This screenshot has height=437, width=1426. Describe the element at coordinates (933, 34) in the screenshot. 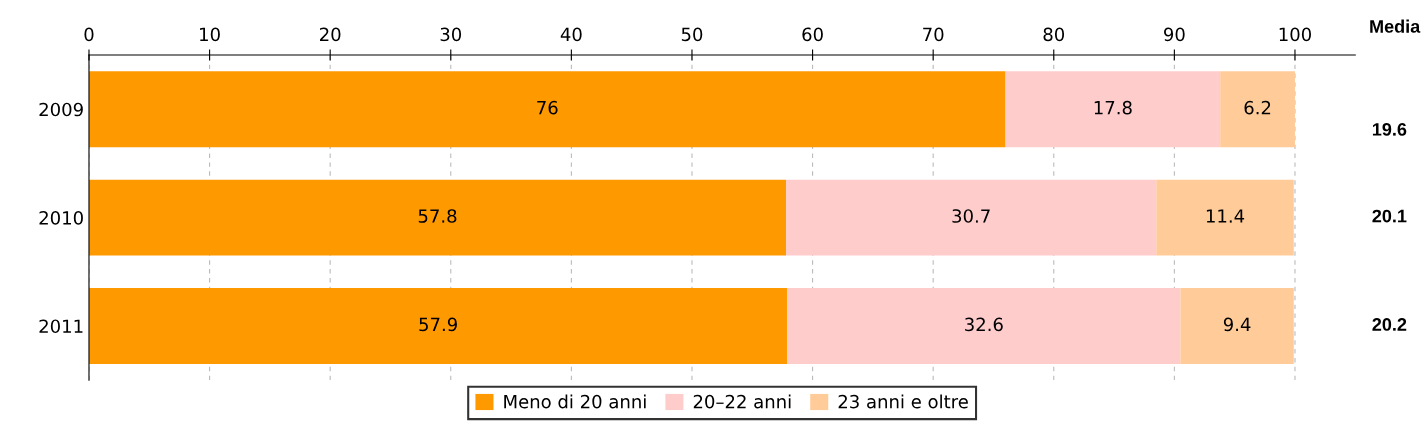

I see `x-tick-label: 70` at that location.